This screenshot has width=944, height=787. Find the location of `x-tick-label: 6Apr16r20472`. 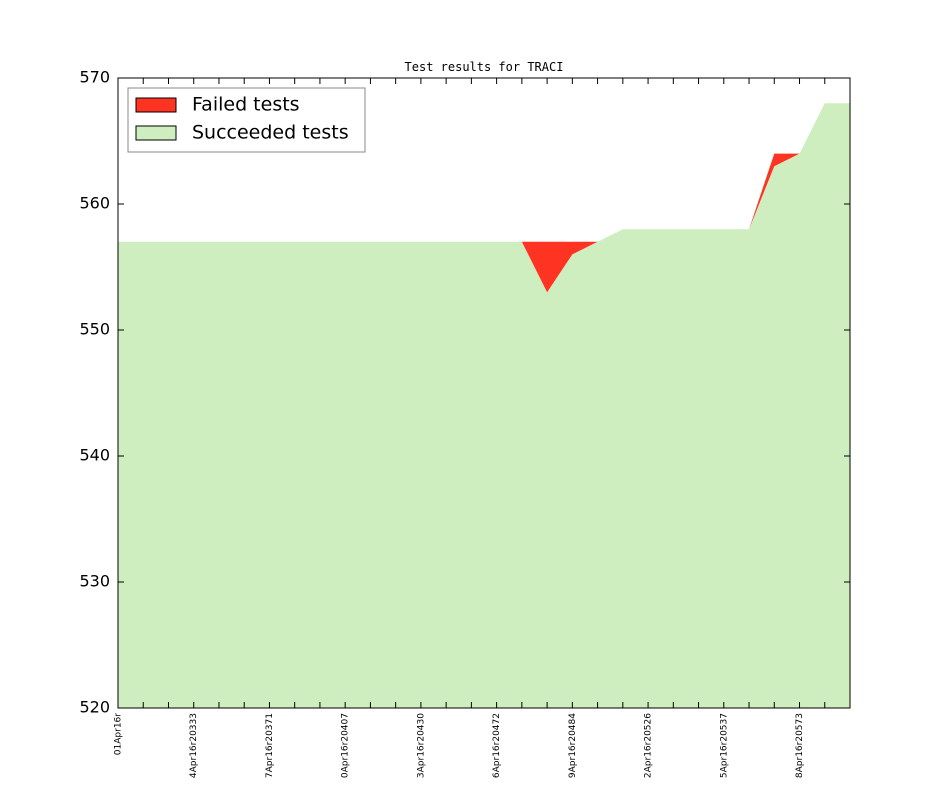

x-tick-label: 6Apr16r20472 is located at coordinates (497, 745).